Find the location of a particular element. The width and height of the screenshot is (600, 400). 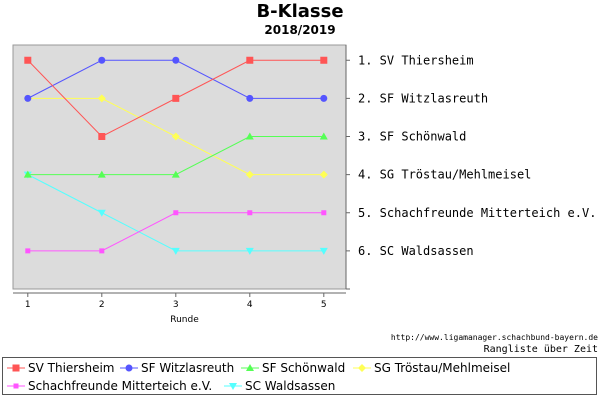

legend-item: SF Witzlasreuth is located at coordinates (177, 368).